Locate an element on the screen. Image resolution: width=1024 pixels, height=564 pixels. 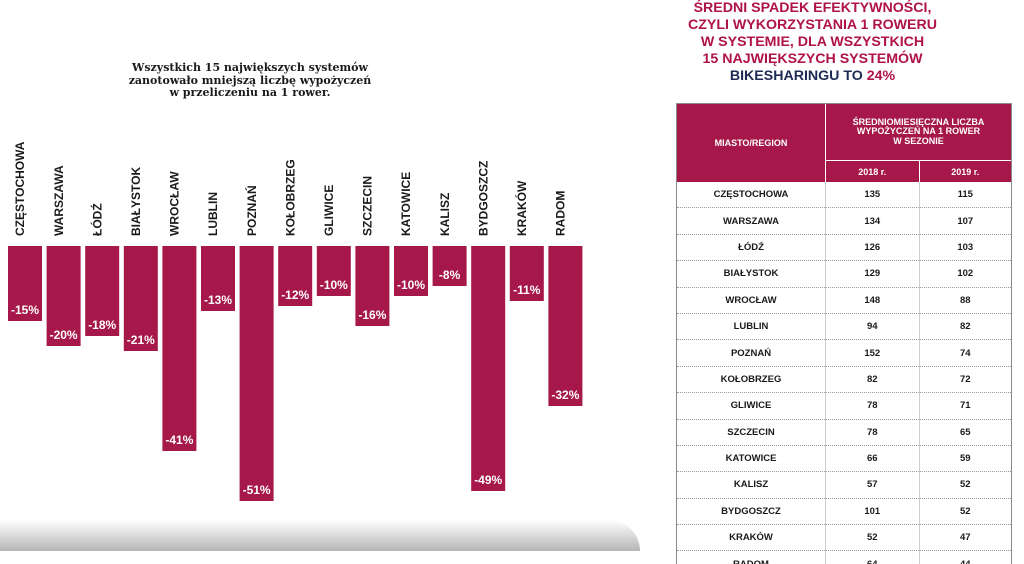
table-cell-2018: 52 is located at coordinates (872, 538).